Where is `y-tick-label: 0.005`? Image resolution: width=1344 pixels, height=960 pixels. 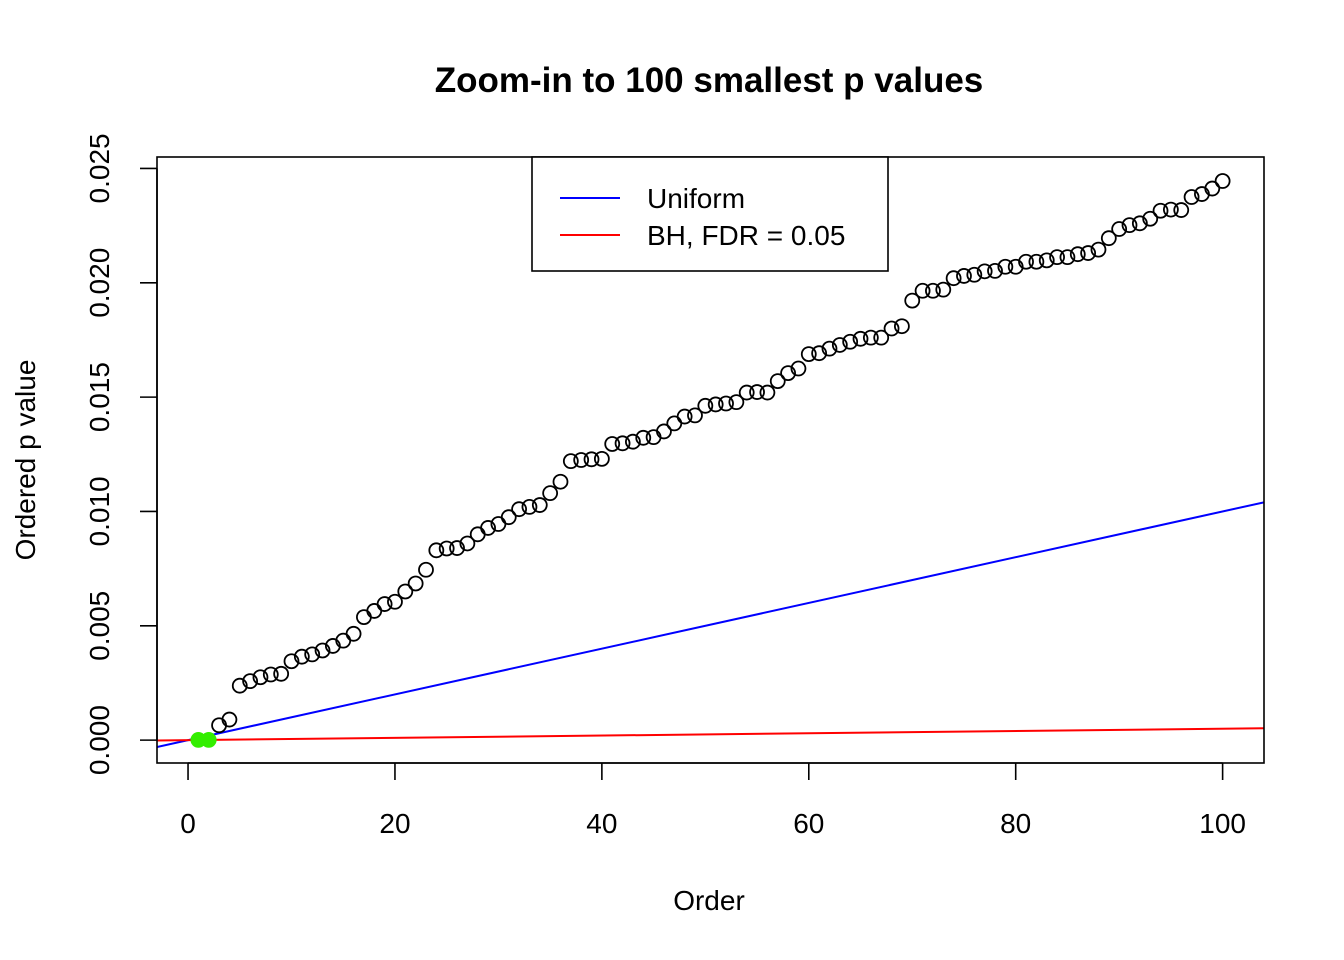 y-tick-label: 0.005 is located at coordinates (99, 626).